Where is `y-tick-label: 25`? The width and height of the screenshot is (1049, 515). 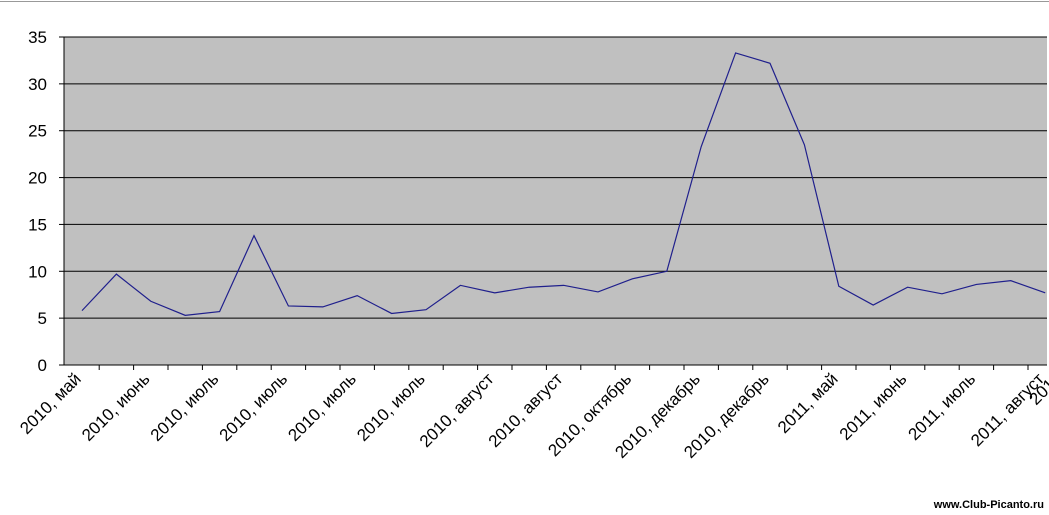
y-tick-label: 25 is located at coordinates (37, 131).